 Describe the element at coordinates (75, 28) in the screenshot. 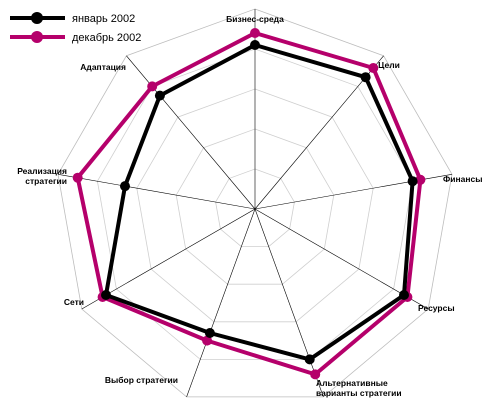

I see `legend: январь 2002 декабрь 2002` at that location.